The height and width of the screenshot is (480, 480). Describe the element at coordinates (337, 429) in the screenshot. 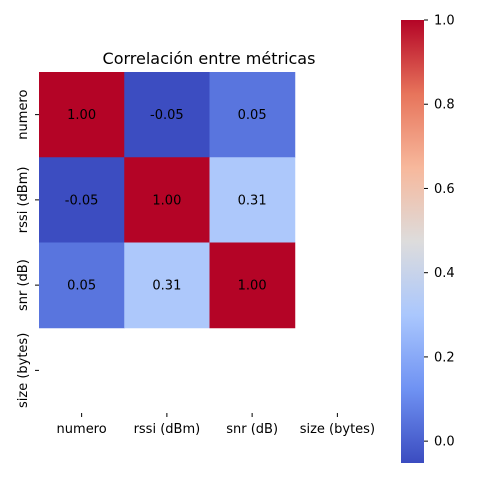

I see `x-tick-label: size (bytes)` at that location.